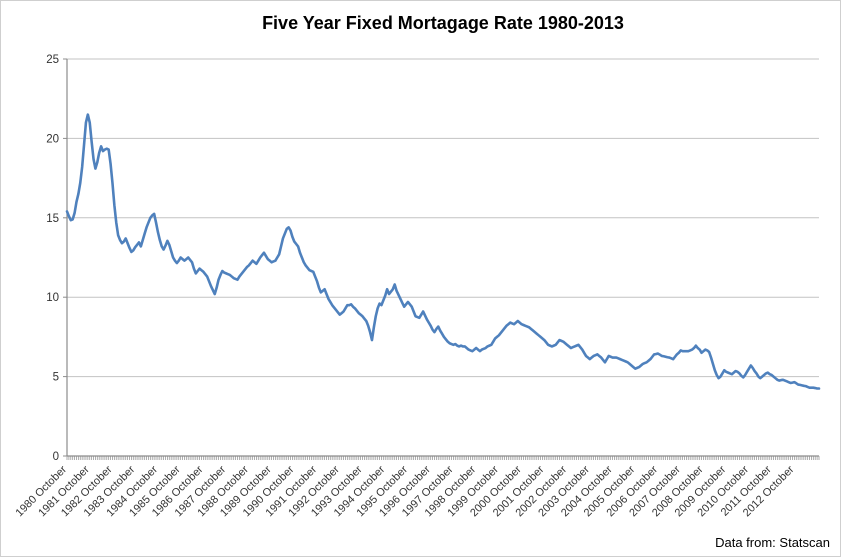 The height and width of the screenshot is (557, 841). Describe the element at coordinates (56, 457) in the screenshot. I see `y-tick-label: 0` at that location.